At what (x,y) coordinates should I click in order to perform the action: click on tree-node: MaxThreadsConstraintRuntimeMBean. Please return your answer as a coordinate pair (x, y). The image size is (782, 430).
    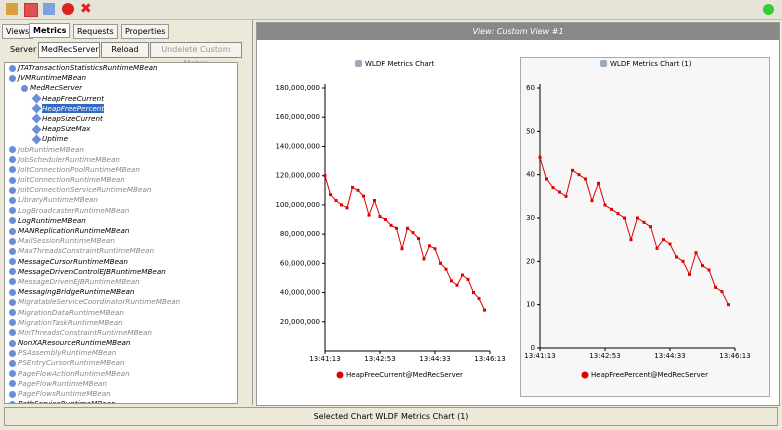
    Looking at the image, I should click on (121, 251).